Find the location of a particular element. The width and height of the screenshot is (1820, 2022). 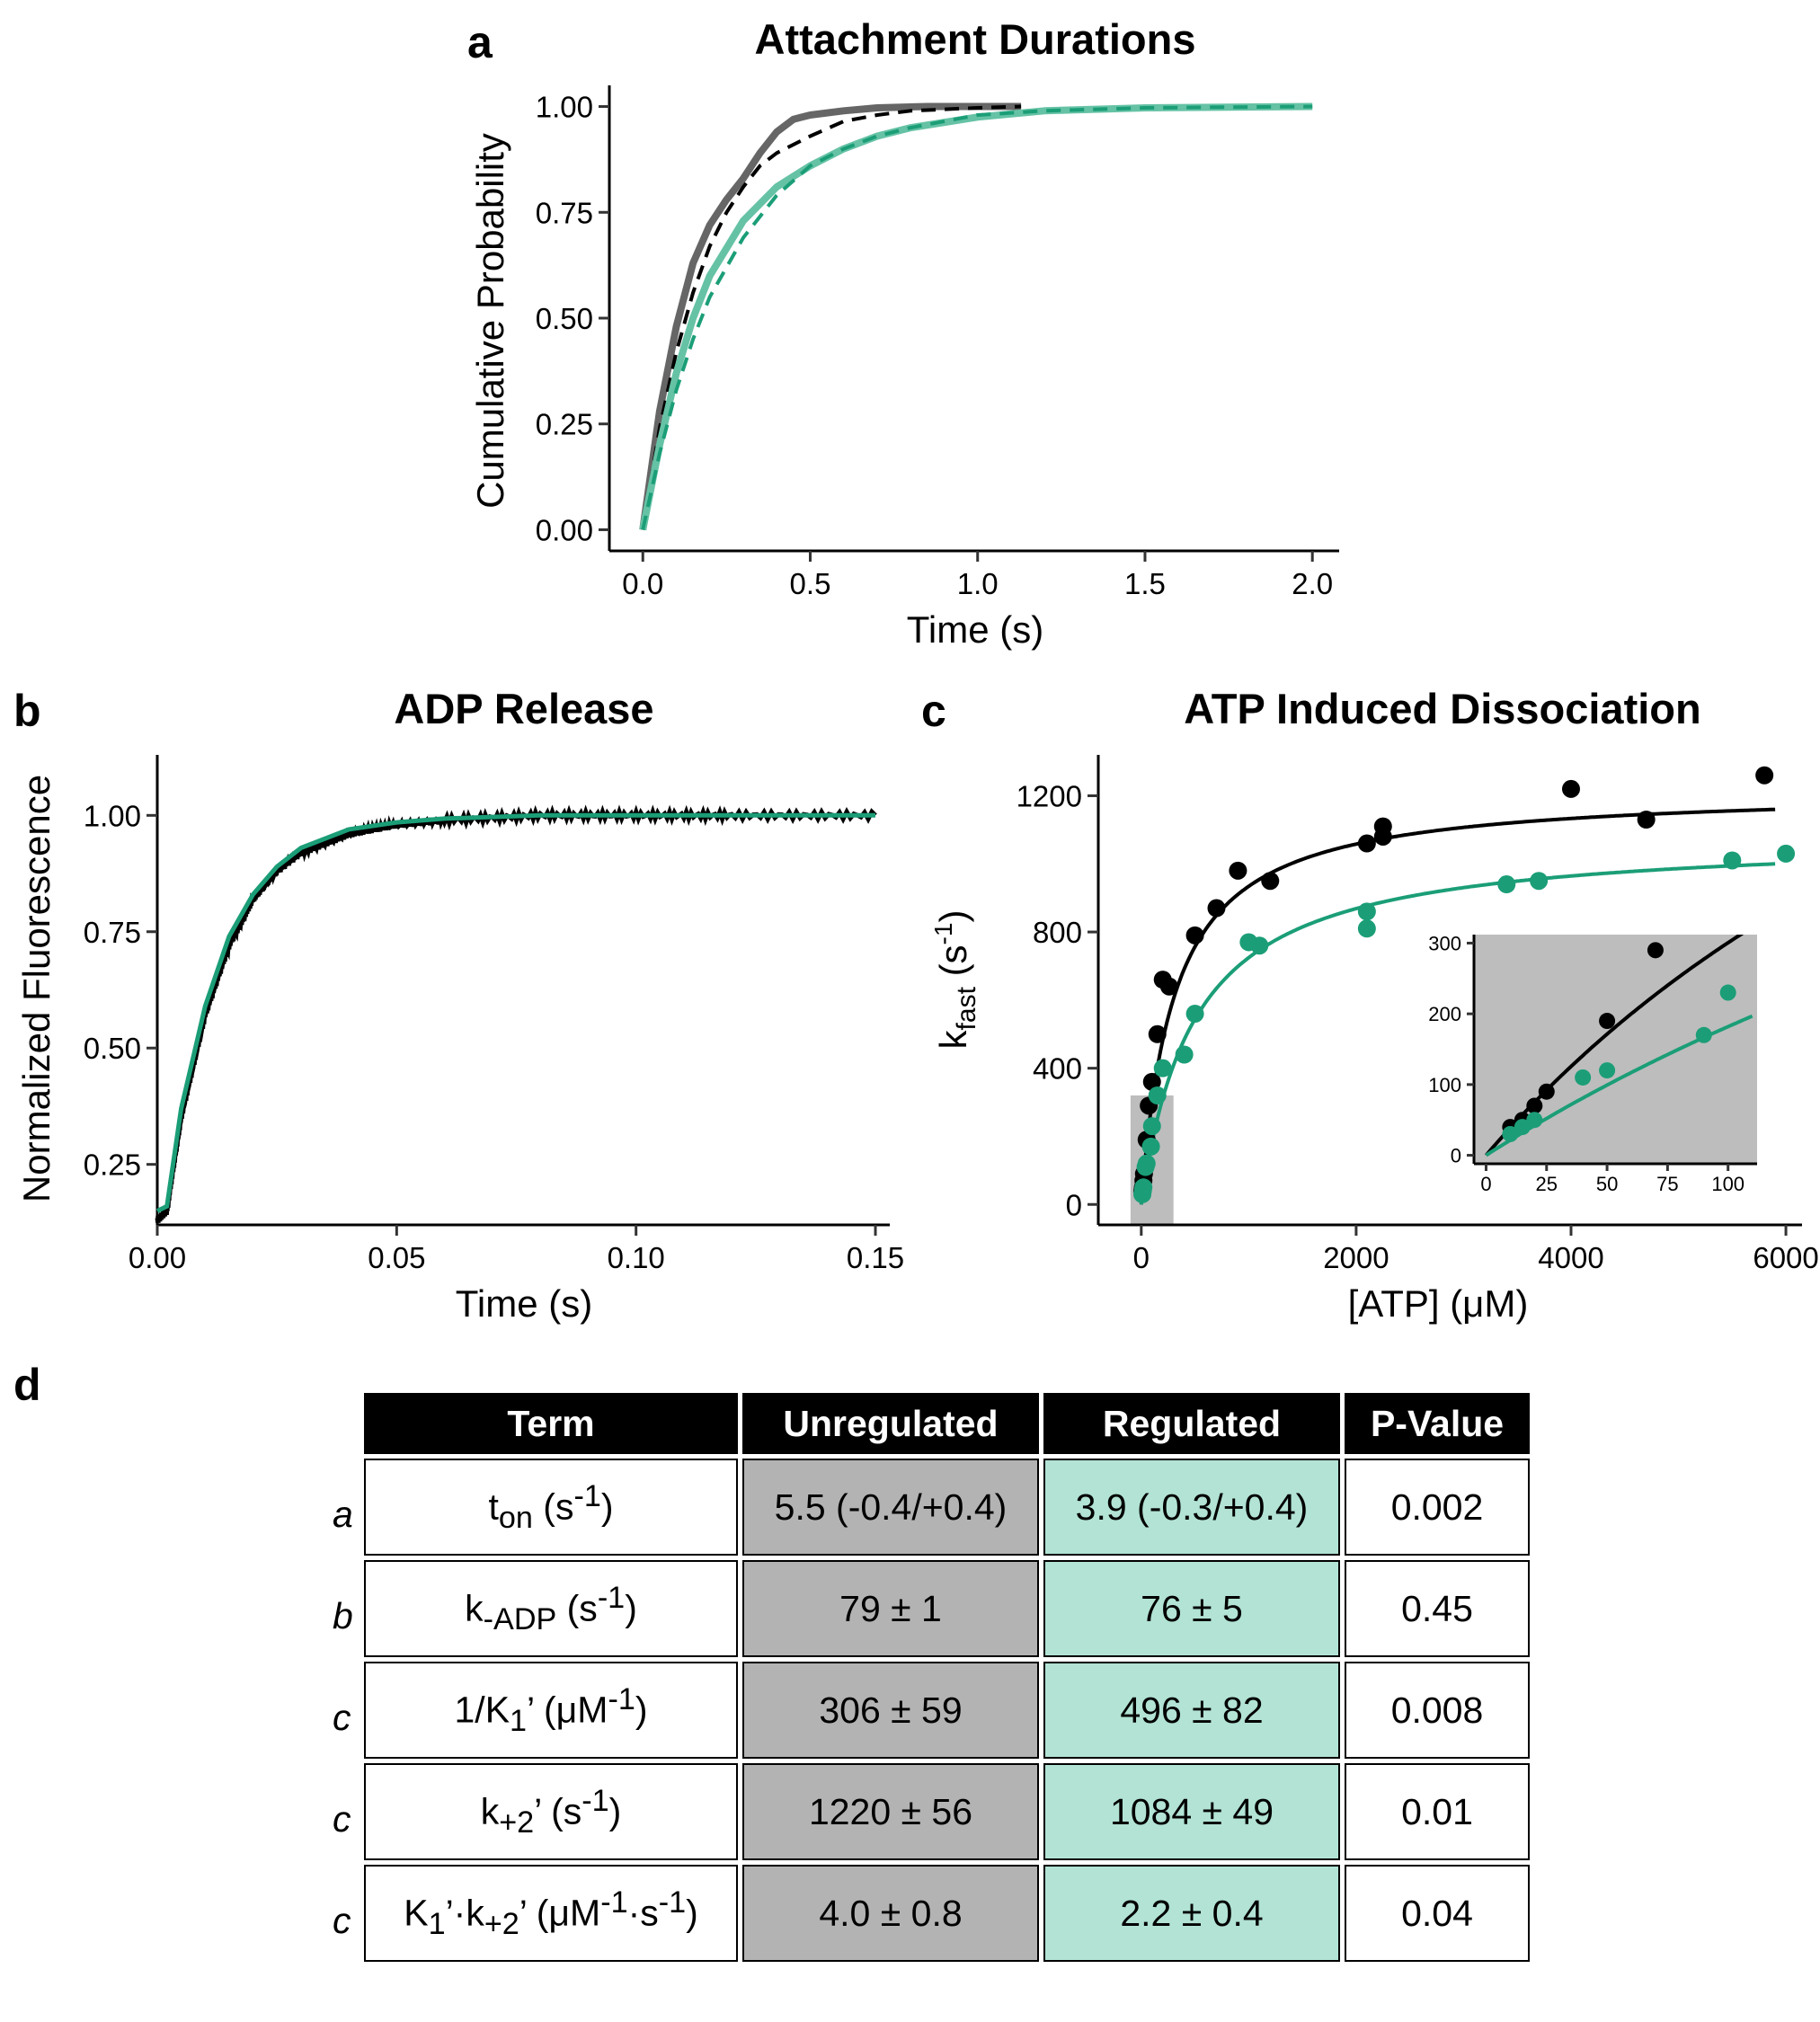

table-cell-unregulated: 306 ± 59 is located at coordinates (890, 1710).